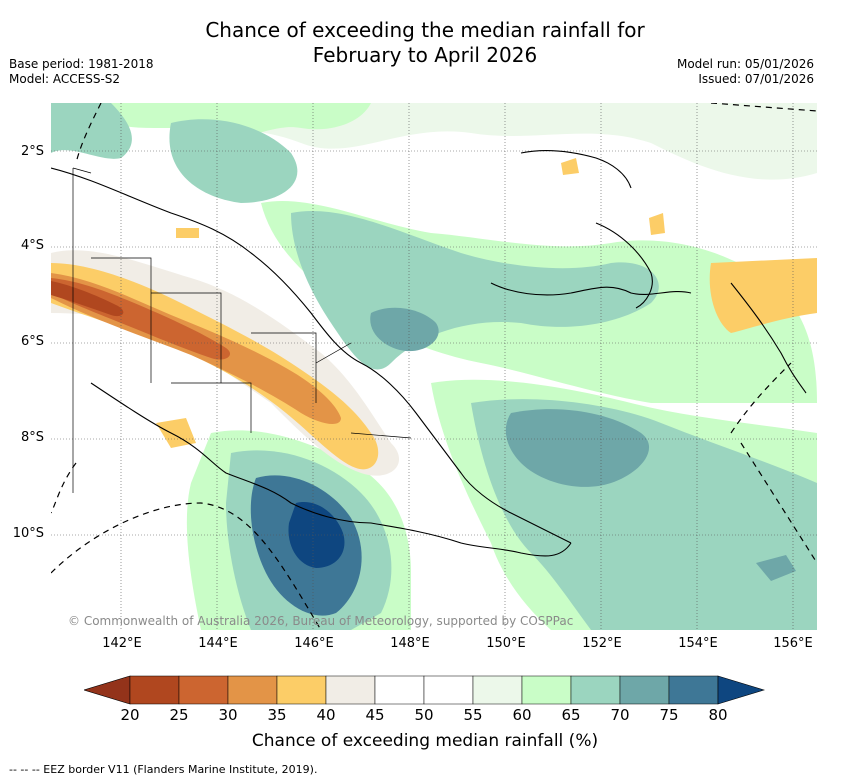 The image size is (850, 781). What do you see at coordinates (698, 643) in the screenshot?
I see `lon-label-154e: 154°E` at bounding box center [698, 643].